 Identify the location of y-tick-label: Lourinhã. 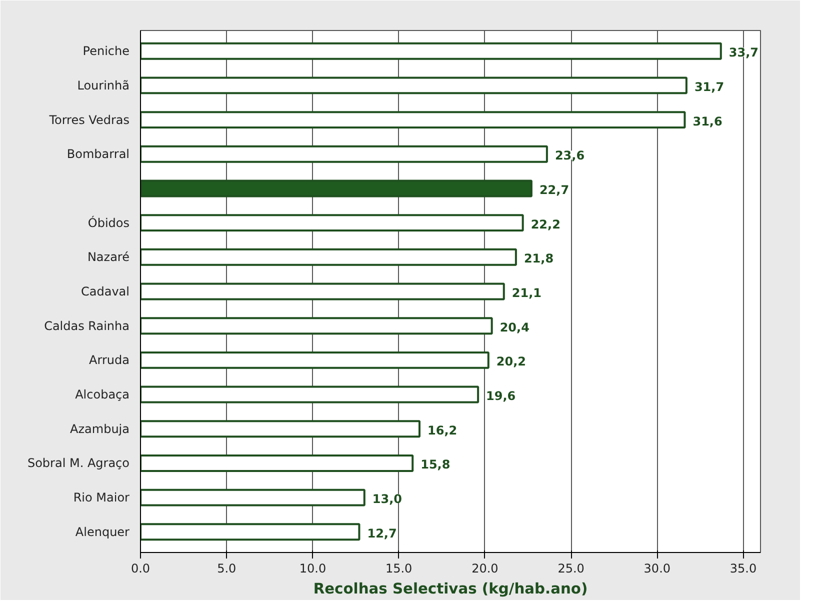
(103, 85).